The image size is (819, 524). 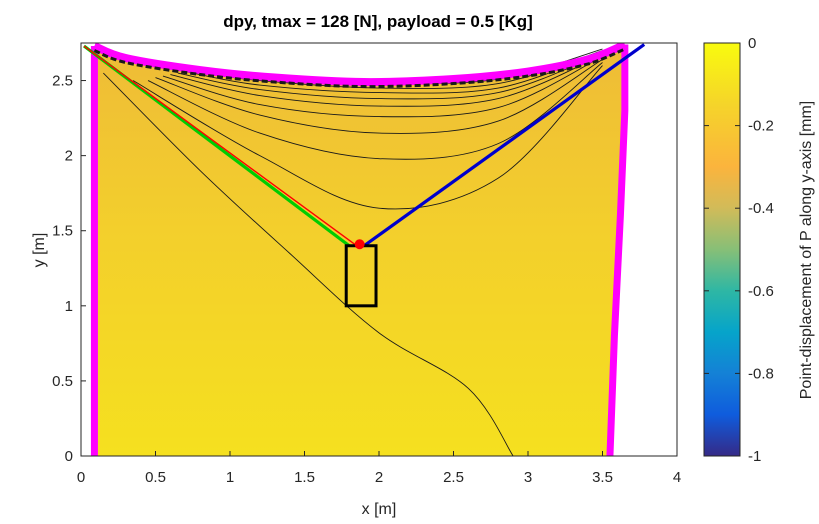 What do you see at coordinates (69, 456) in the screenshot?
I see `y-tick-label: 0` at bounding box center [69, 456].